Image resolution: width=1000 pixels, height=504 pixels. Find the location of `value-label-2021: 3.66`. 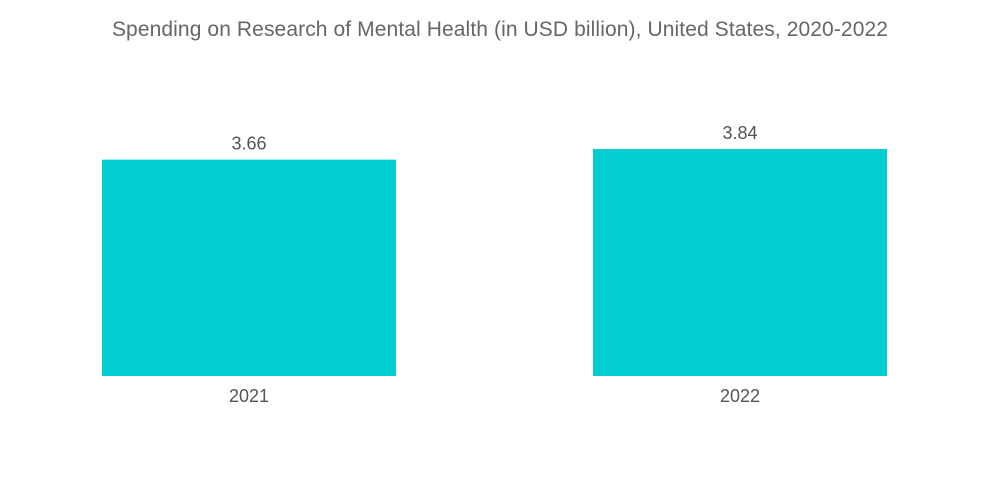

value-label-2021: 3.66 is located at coordinates (248, 144).